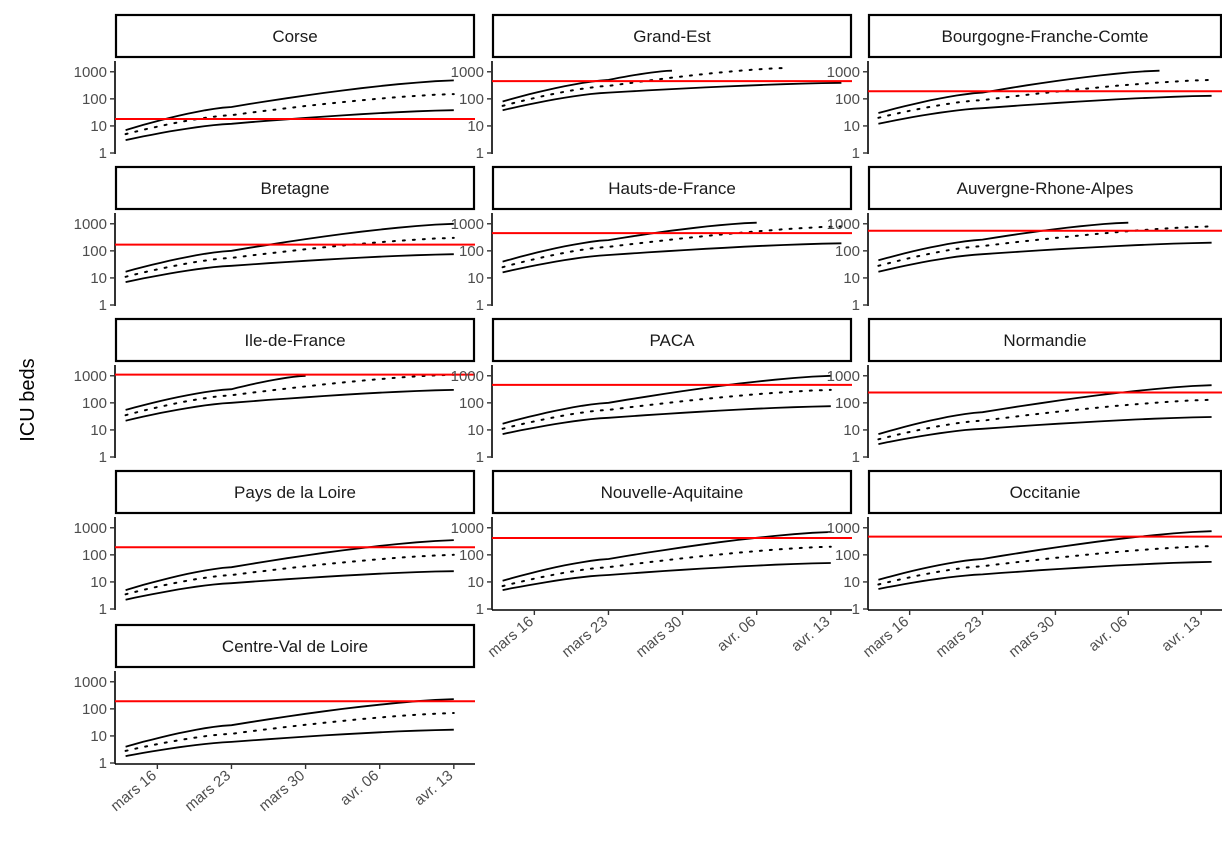 The height and width of the screenshot is (847, 1222). I want to click on strip-label: Ile-de-France, so click(294, 340).